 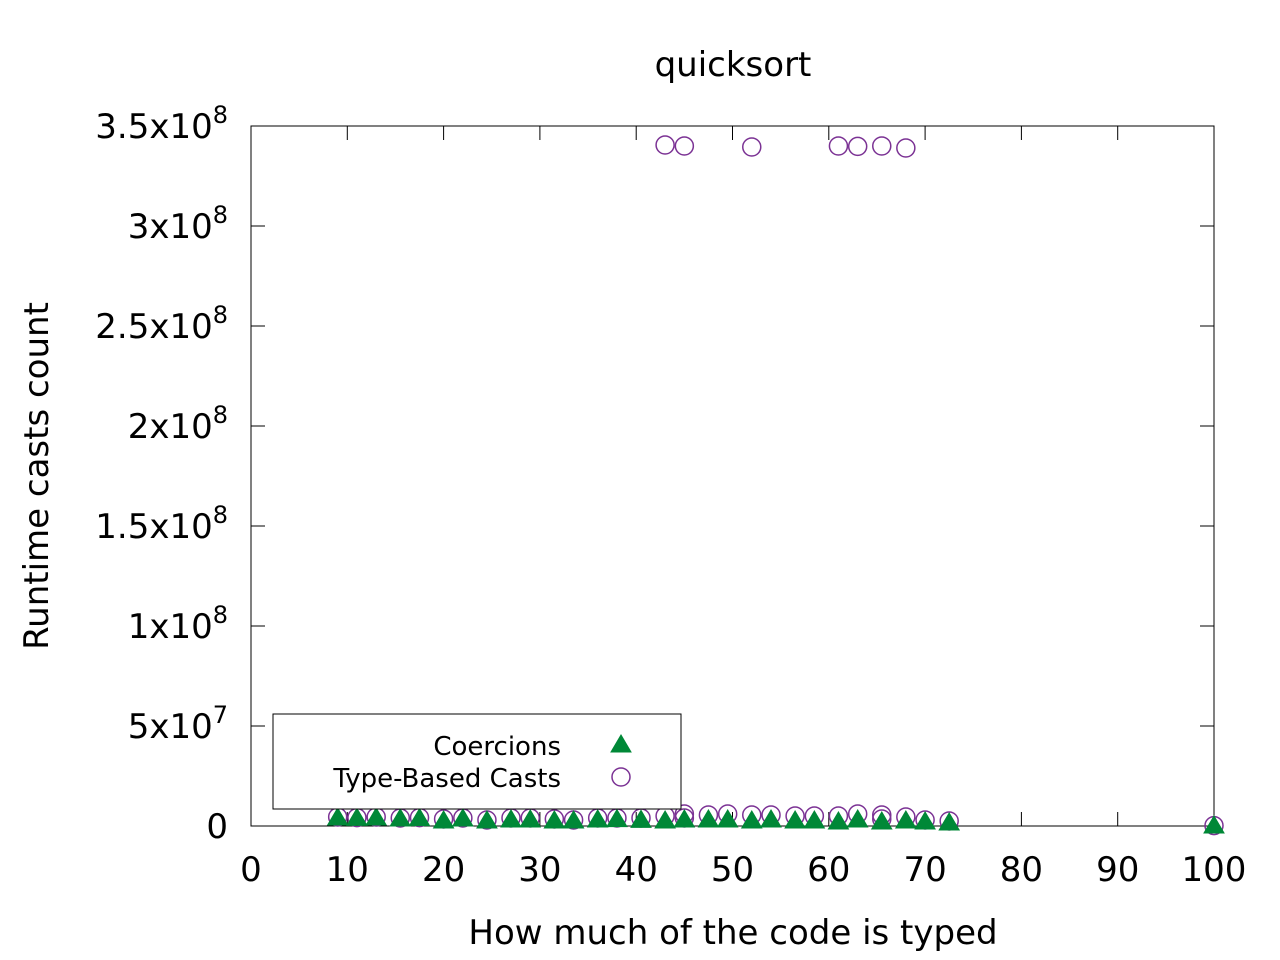 I want to click on y-tick-label: 3x10⁸, so click(x=178, y=224).